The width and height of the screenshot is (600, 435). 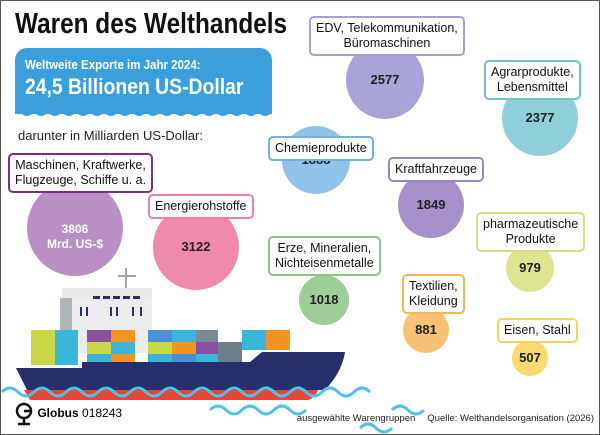 I want to click on bubble-value: 881, so click(x=426, y=330).